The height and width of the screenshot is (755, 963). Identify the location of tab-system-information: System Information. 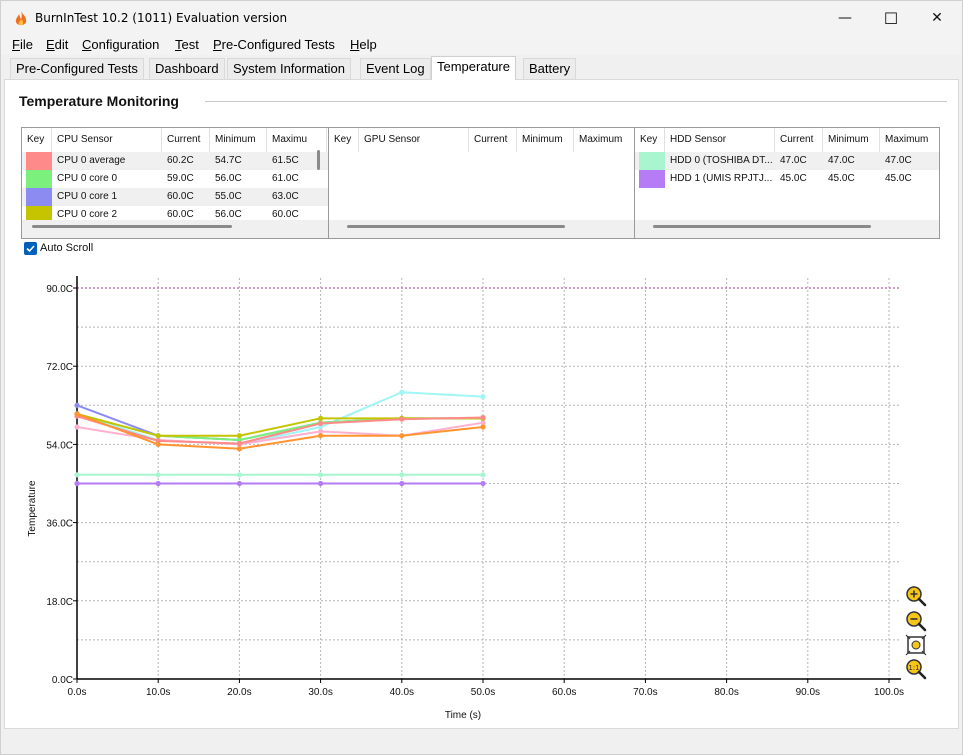
(289, 68).